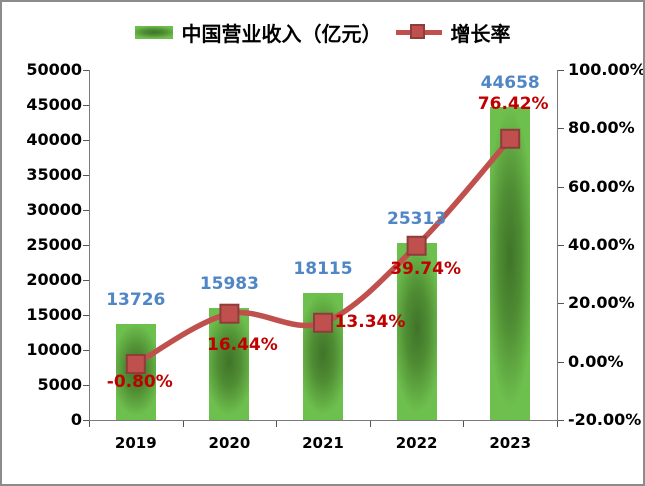 The height and width of the screenshot is (486, 645). What do you see at coordinates (510, 443) in the screenshot?
I see `x-axis-category-label: 2023` at bounding box center [510, 443].